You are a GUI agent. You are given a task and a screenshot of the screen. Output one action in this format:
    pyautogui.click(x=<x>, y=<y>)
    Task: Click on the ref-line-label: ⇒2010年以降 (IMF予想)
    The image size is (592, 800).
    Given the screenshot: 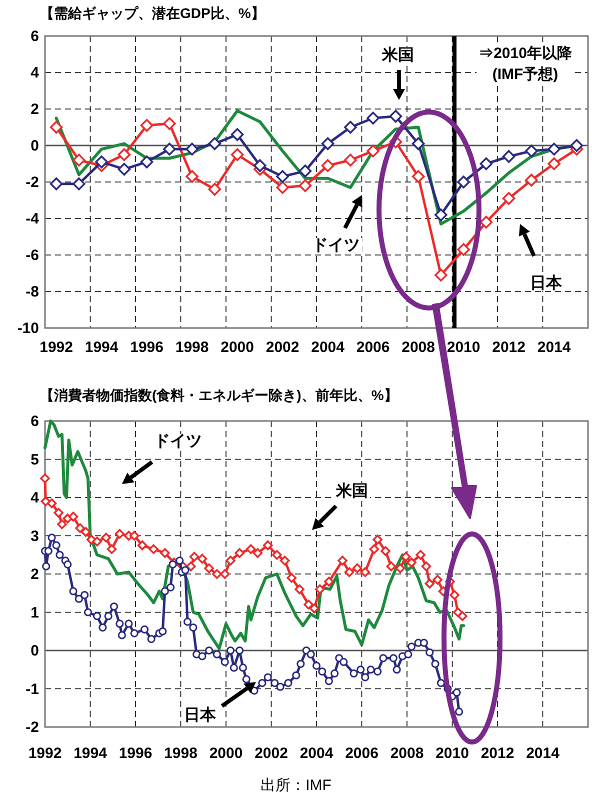 What is the action you would take?
    pyautogui.click(x=525, y=64)
    